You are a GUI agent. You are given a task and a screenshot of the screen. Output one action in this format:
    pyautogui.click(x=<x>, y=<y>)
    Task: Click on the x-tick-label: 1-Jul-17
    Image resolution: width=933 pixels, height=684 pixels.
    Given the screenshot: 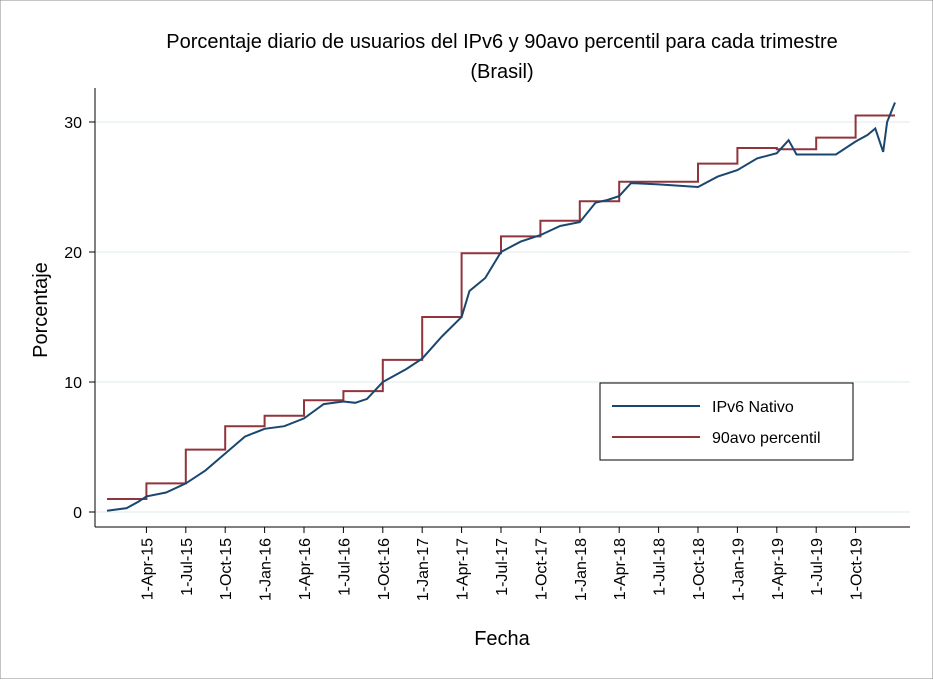 What is the action you would take?
    pyautogui.click(x=502, y=567)
    